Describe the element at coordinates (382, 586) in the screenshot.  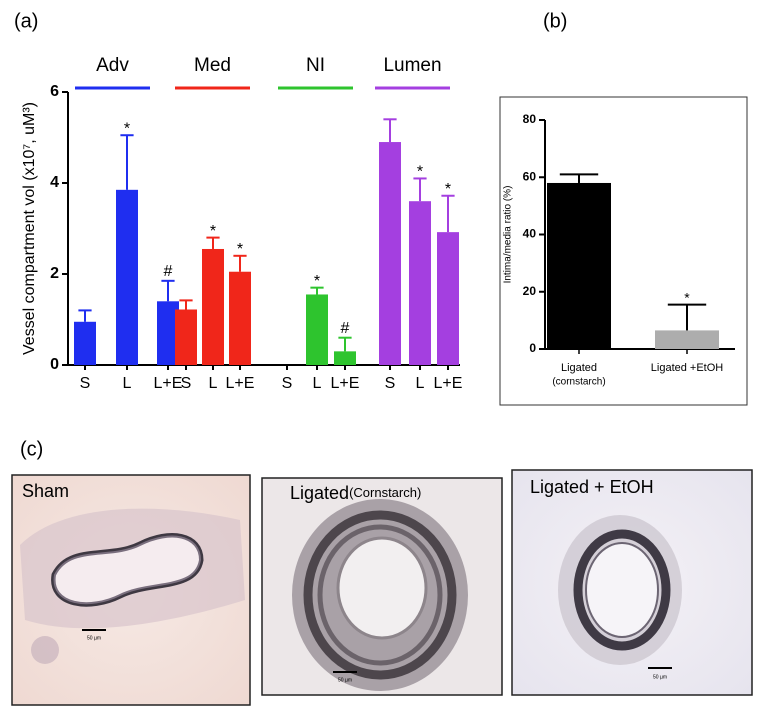
I see `micrograph: 50 µm Ligated(Cornstarch)` at that location.